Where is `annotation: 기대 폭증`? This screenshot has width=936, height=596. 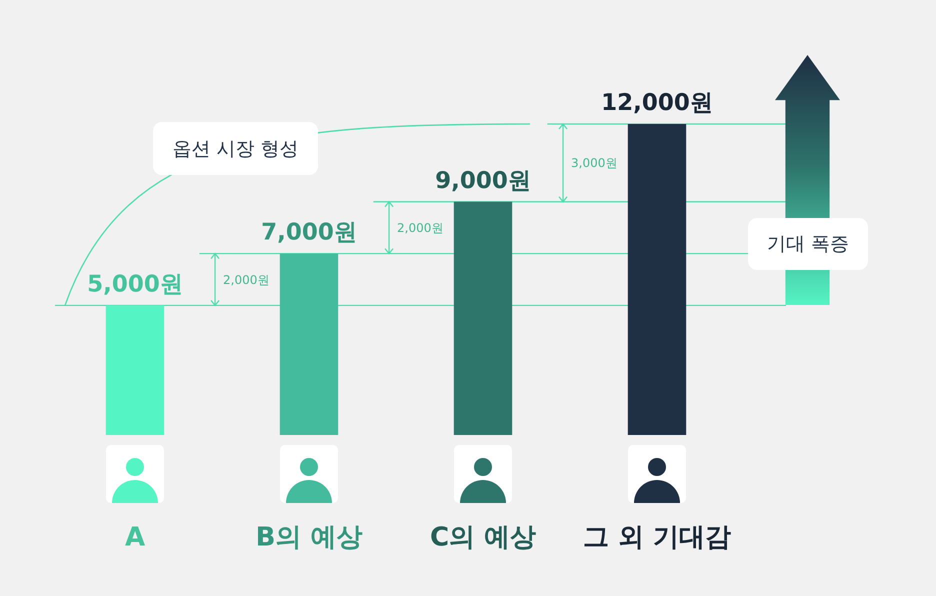 annotation: 기대 폭증 is located at coordinates (808, 244).